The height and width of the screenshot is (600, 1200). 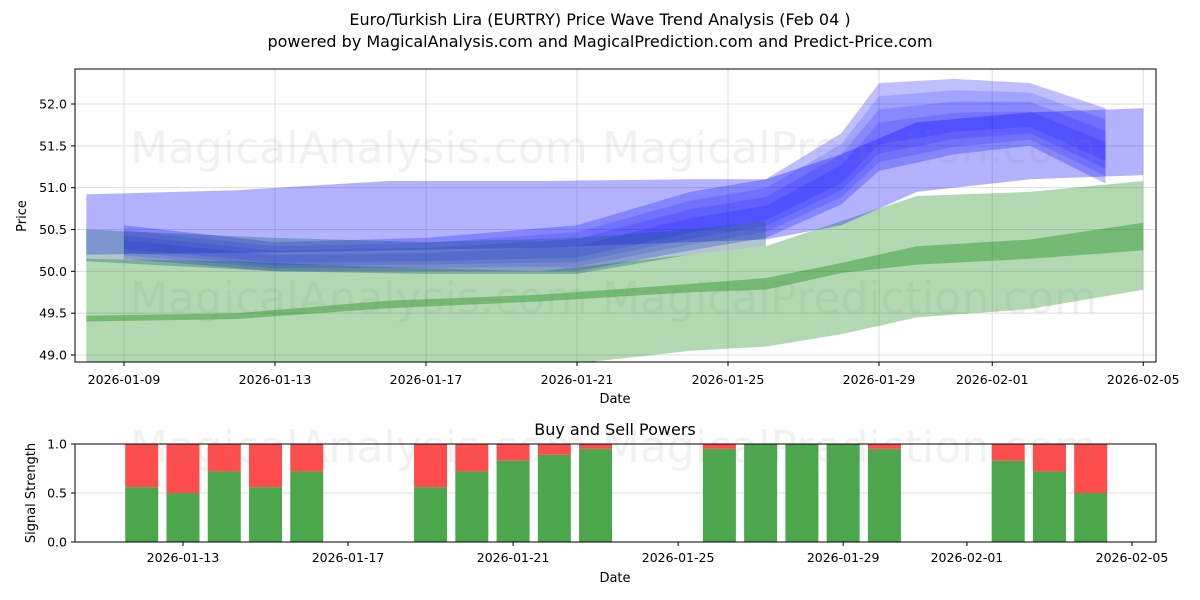 I want to click on y-tick-label: 0.5, so click(x=57, y=493).